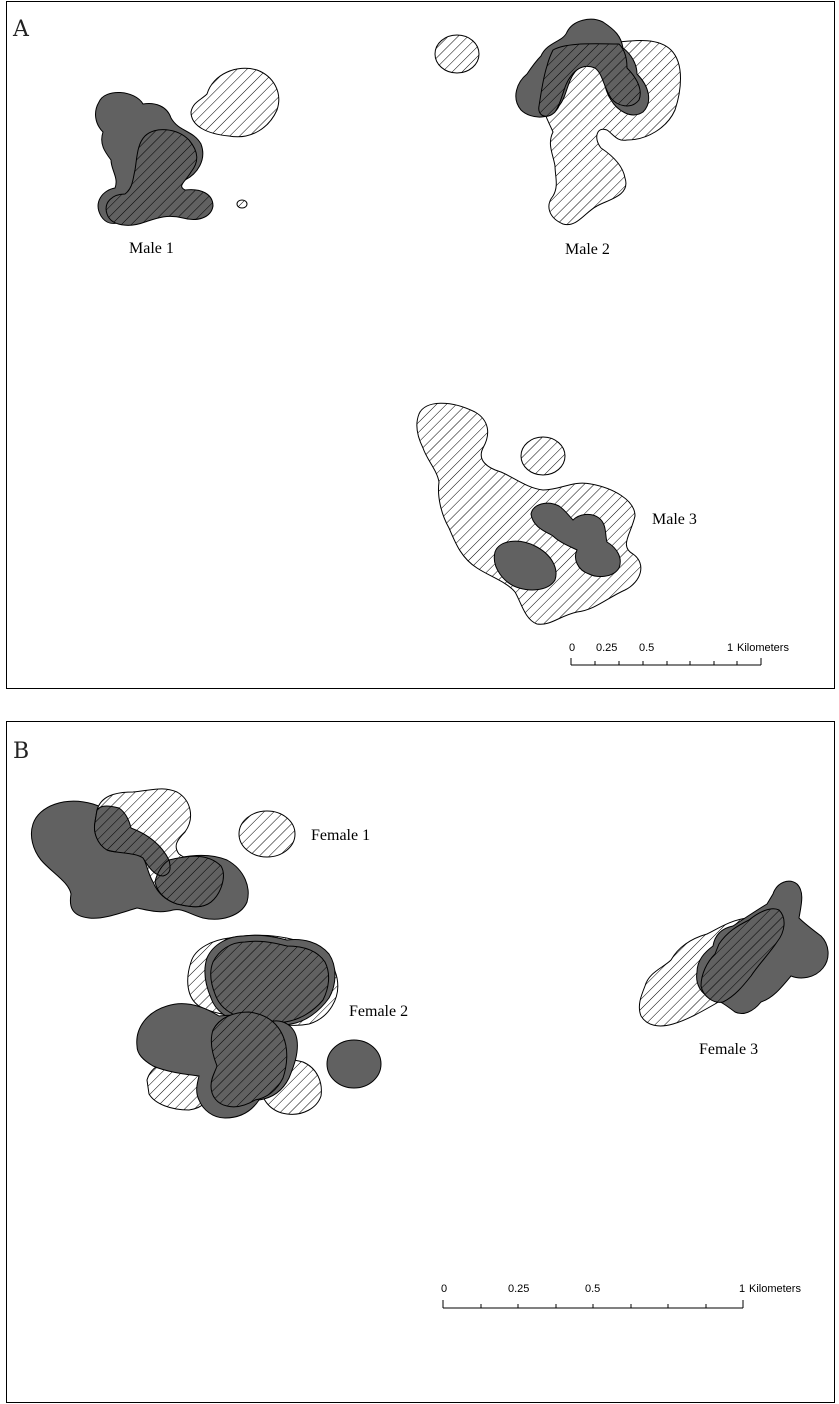 This screenshot has width=839, height=1404. Describe the element at coordinates (21, 29) in the screenshot. I see `panel-letter: A` at that location.